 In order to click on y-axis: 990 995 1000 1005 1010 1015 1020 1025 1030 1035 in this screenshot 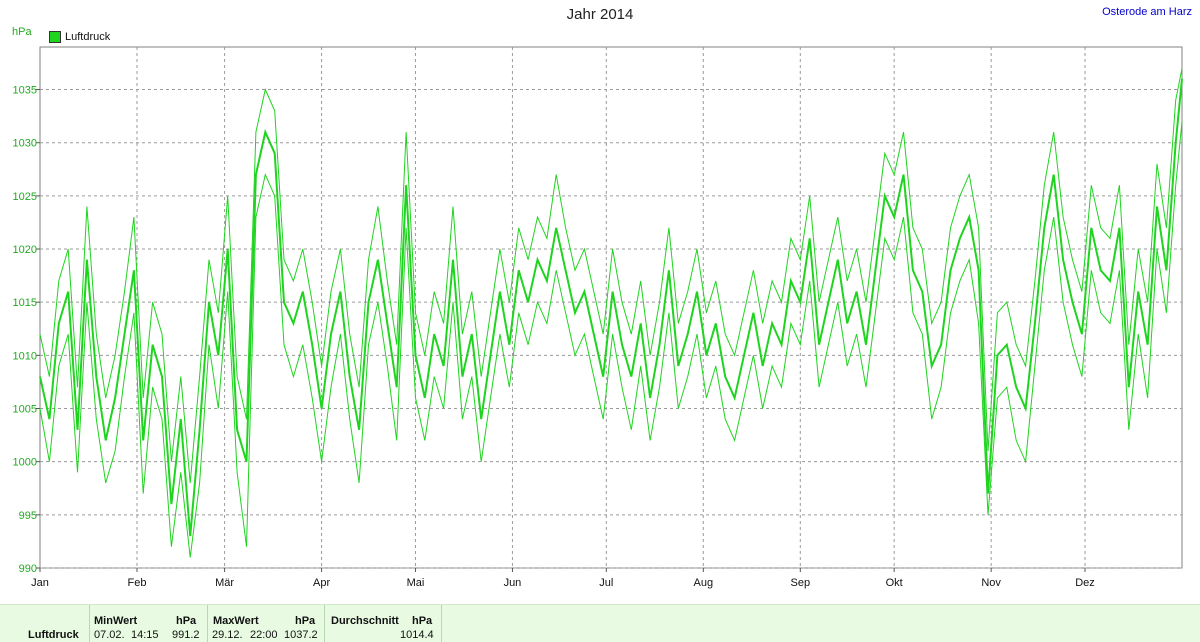, I will do `click(26, 330)`.